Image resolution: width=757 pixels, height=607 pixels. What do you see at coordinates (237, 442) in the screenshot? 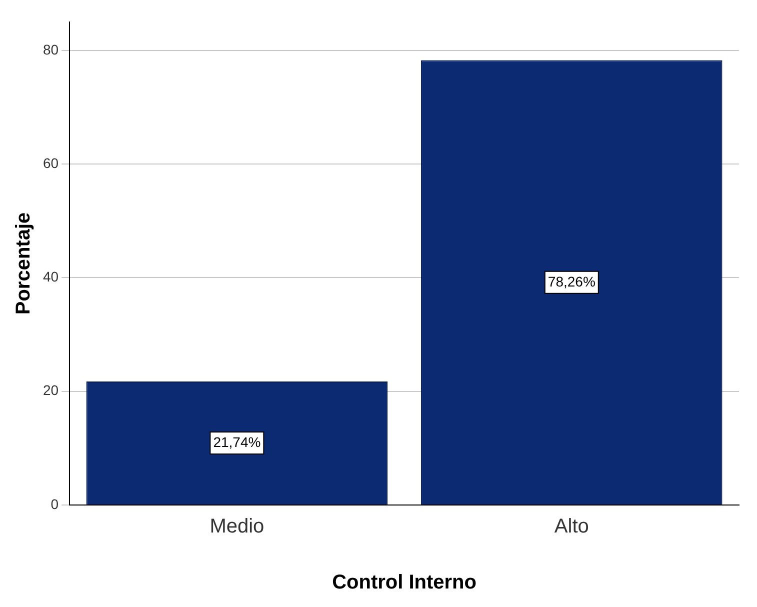
I see `data-label: 21,74%` at bounding box center [237, 442].